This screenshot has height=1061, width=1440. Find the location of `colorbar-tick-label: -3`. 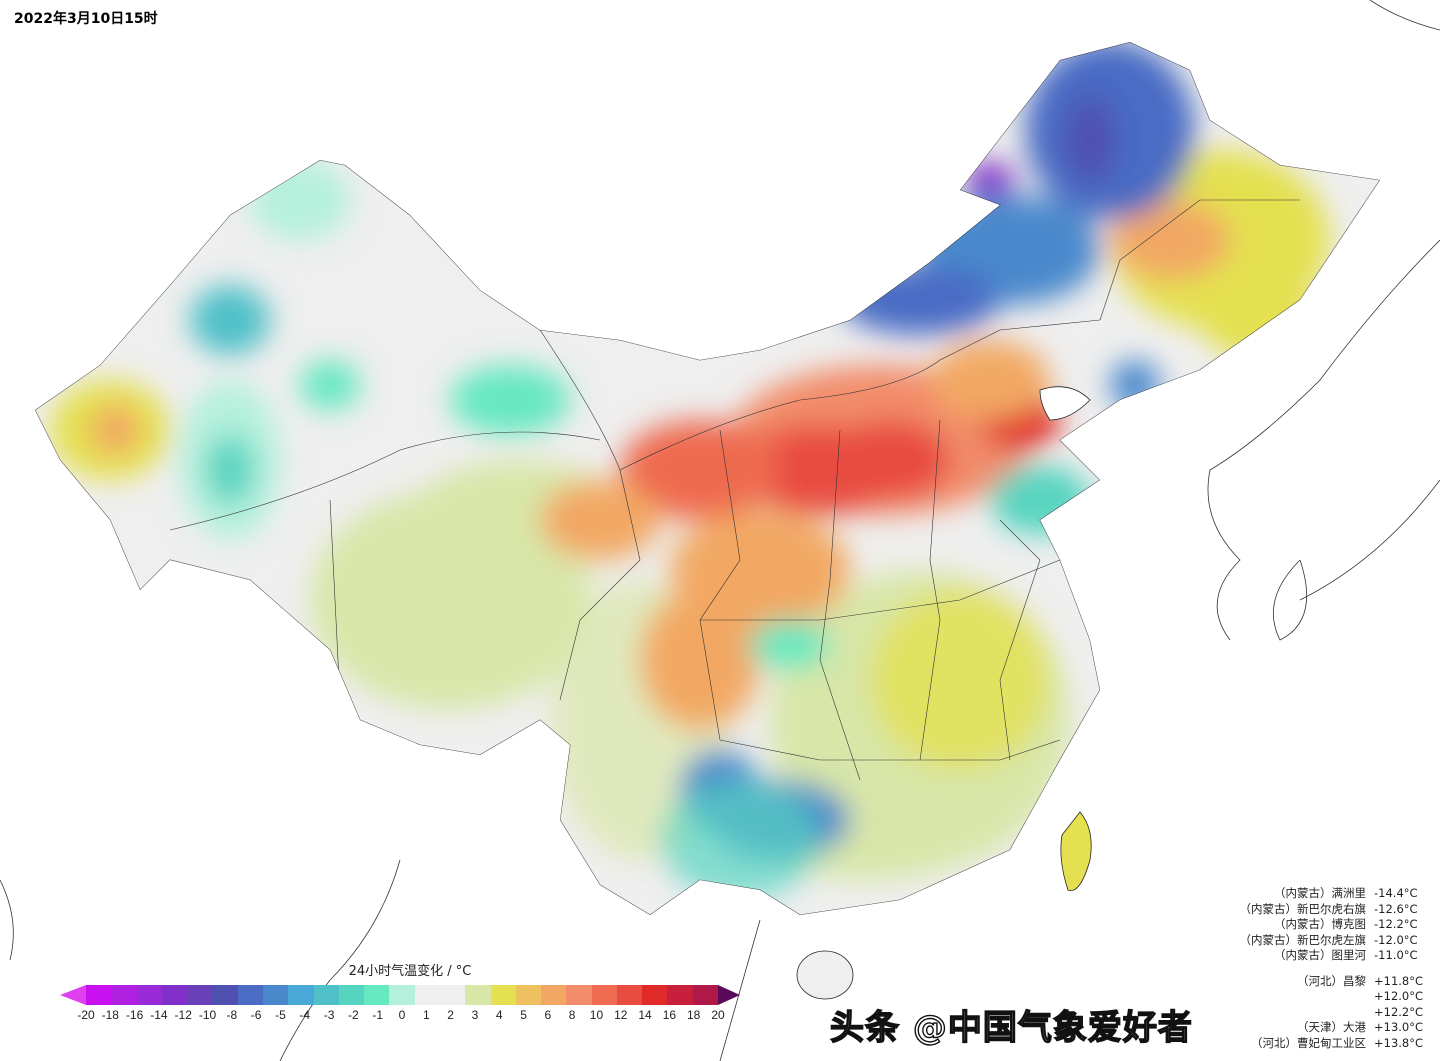

colorbar-tick-label: -3 is located at coordinates (329, 1015).